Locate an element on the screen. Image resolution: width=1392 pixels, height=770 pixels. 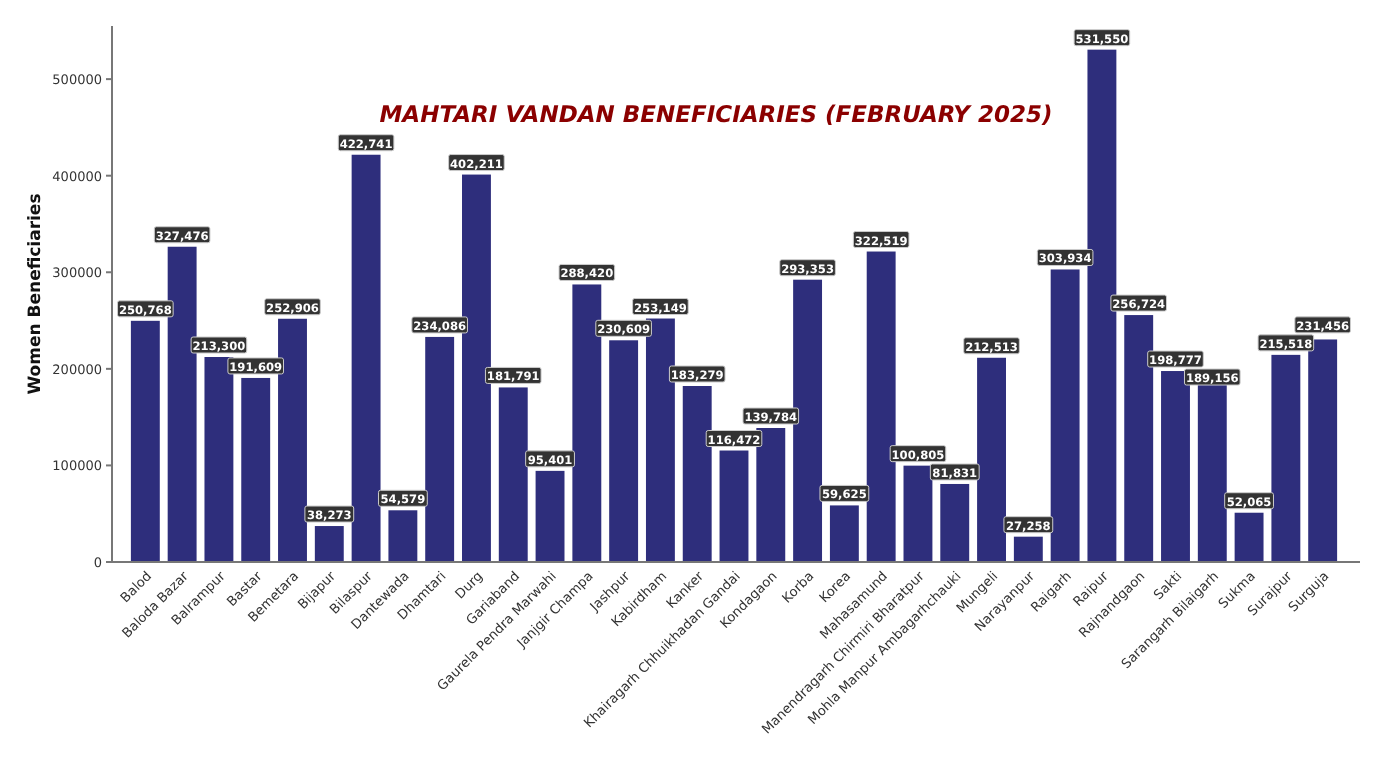
text: MAHTARI VANDAN BENEFICIARIES (FEBRUARY 2025) is located at coordinates (716, 114).